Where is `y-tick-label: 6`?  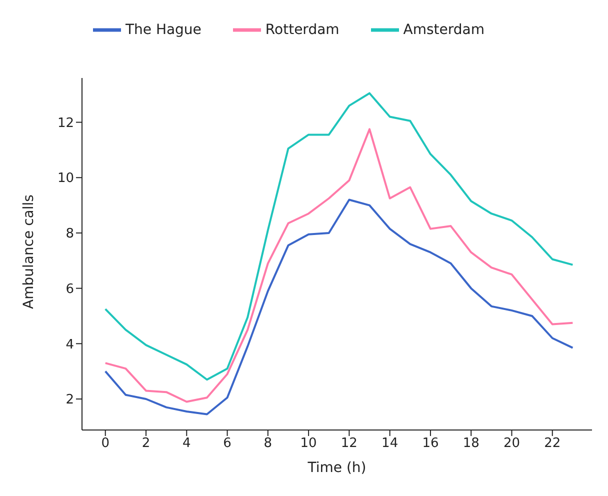 y-tick-label: 6 is located at coordinates (70, 289).